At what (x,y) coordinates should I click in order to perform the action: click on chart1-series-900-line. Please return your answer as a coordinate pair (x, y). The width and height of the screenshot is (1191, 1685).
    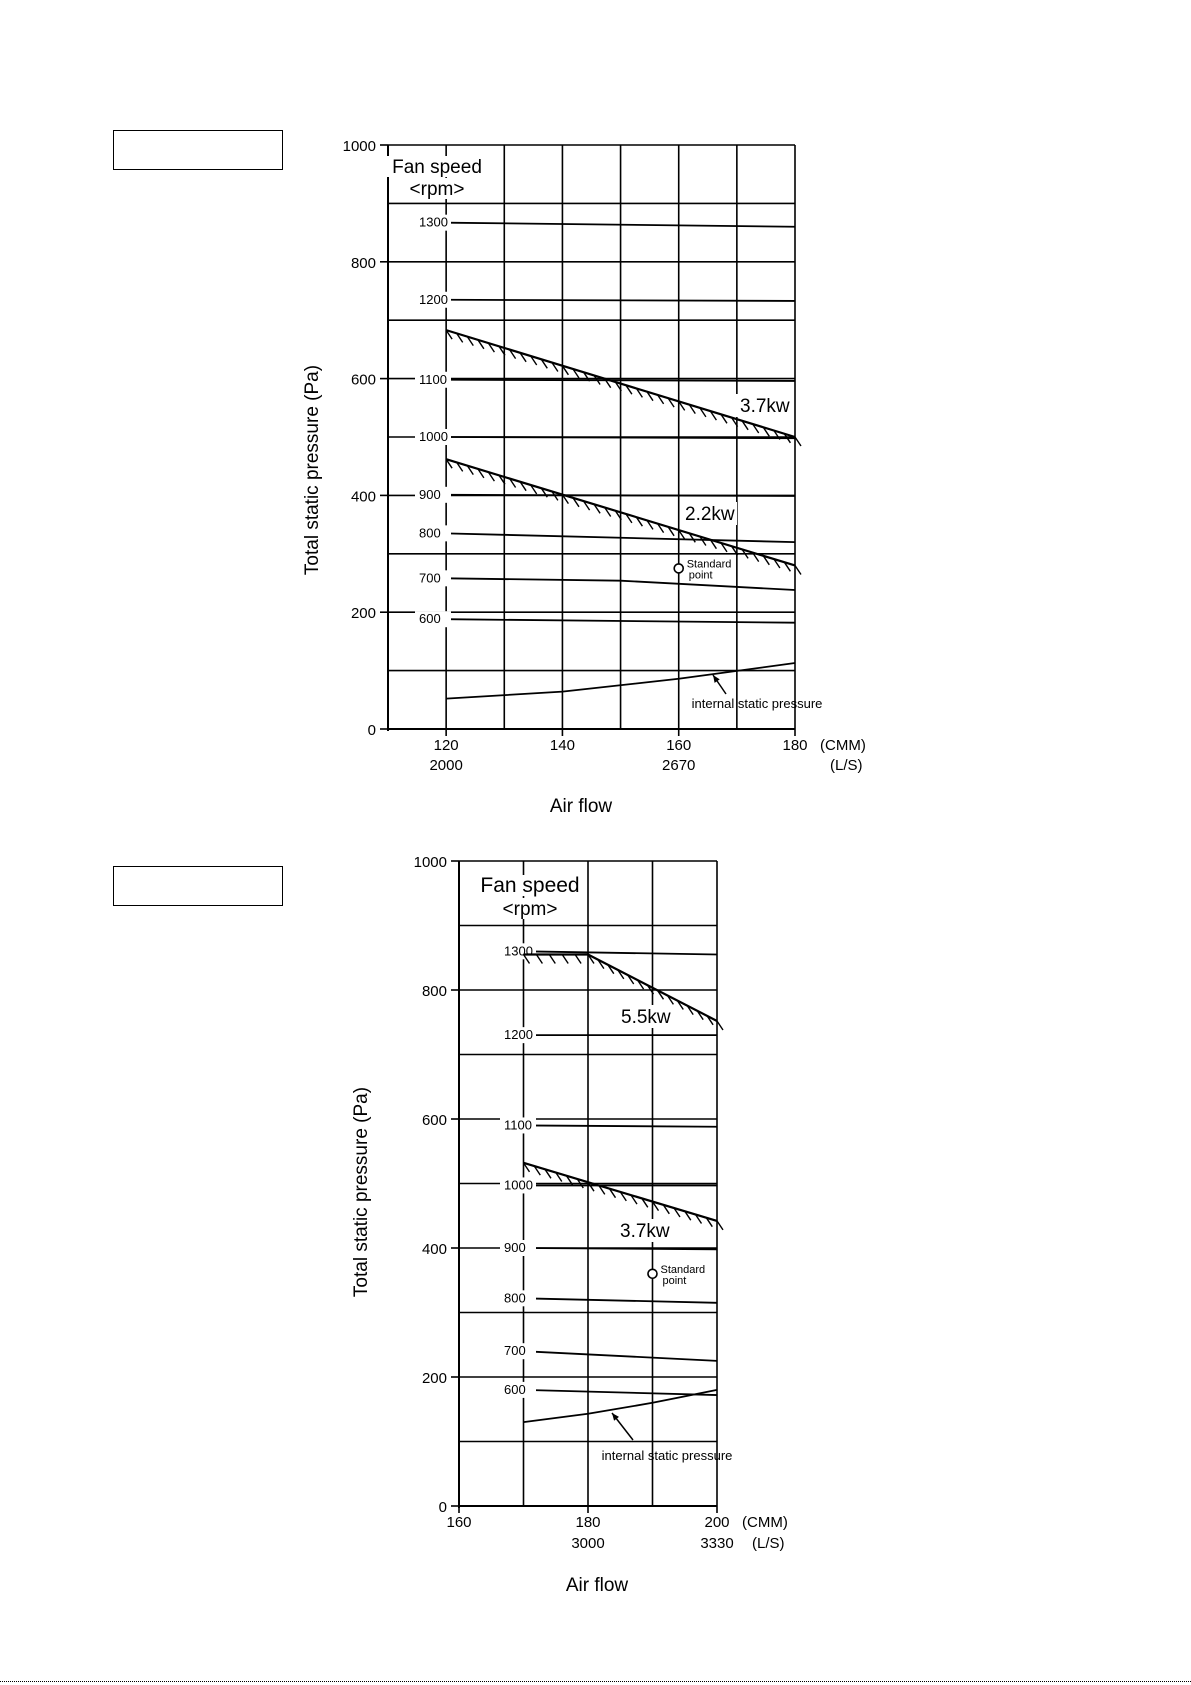
    Looking at the image, I should click on (621, 495).